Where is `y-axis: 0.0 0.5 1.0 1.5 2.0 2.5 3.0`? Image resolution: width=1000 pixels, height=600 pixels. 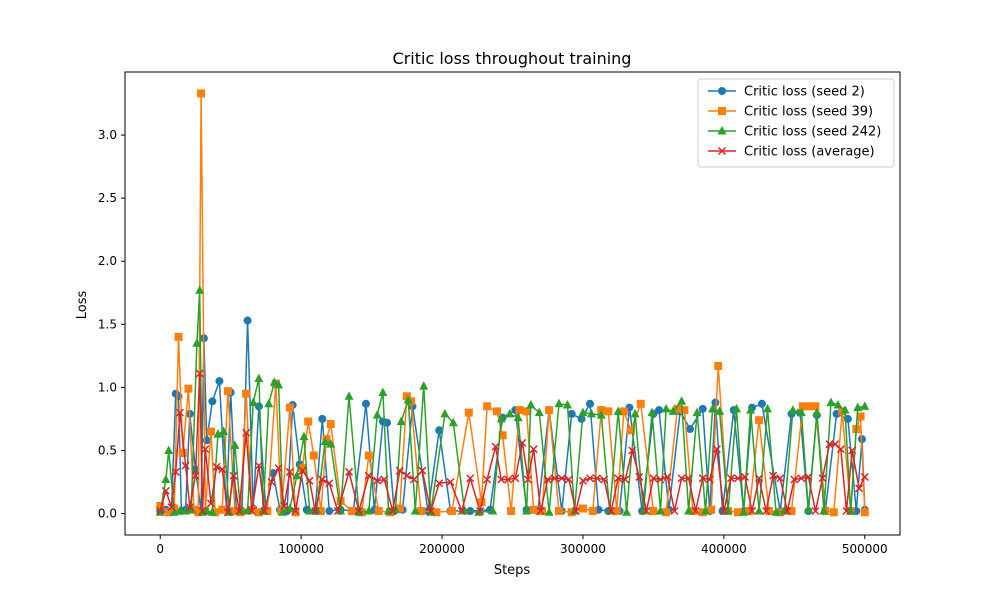
y-axis: 0.0 0.5 1.0 1.5 2.0 2.5 3.0 is located at coordinates (111, 324).